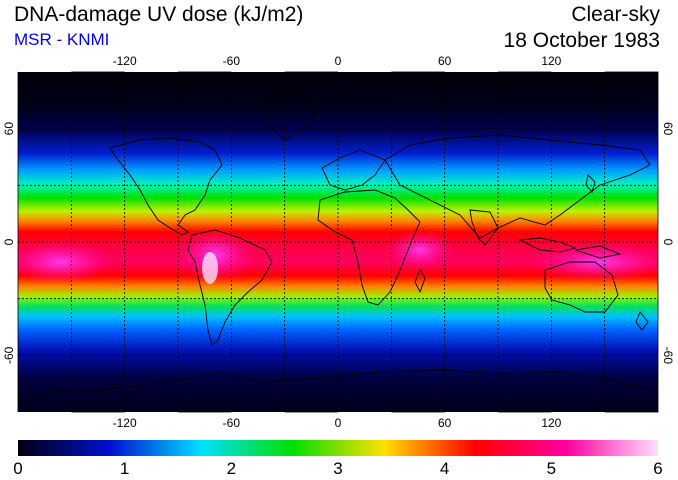  What do you see at coordinates (159, 14) in the screenshot?
I see `map-title: DNA-damage UV dose (kJ/m2)` at bounding box center [159, 14].